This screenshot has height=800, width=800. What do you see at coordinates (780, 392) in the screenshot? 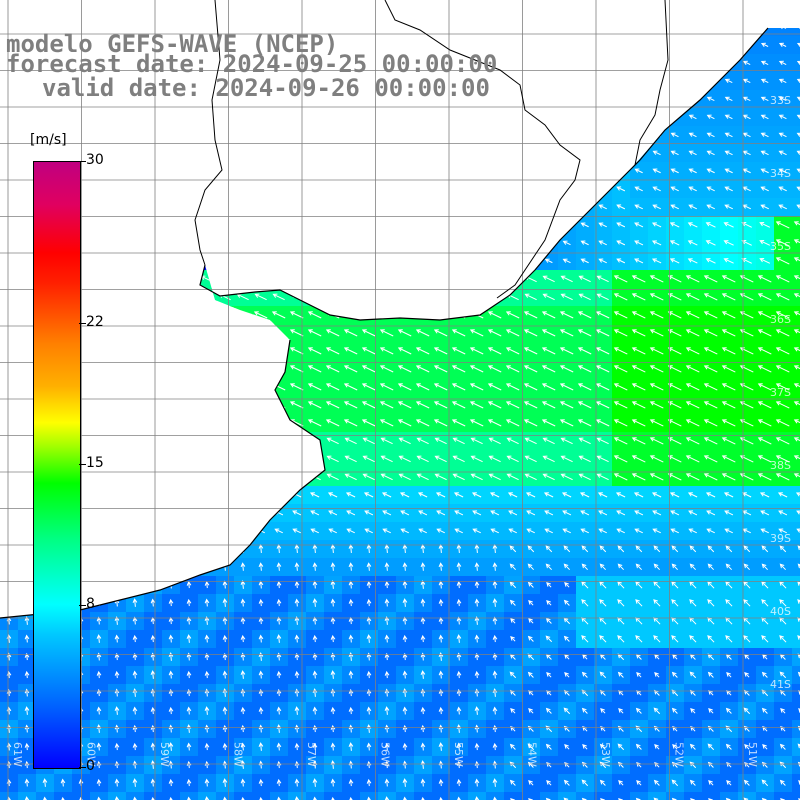
I see `latitude-label: 37S` at bounding box center [780, 392].